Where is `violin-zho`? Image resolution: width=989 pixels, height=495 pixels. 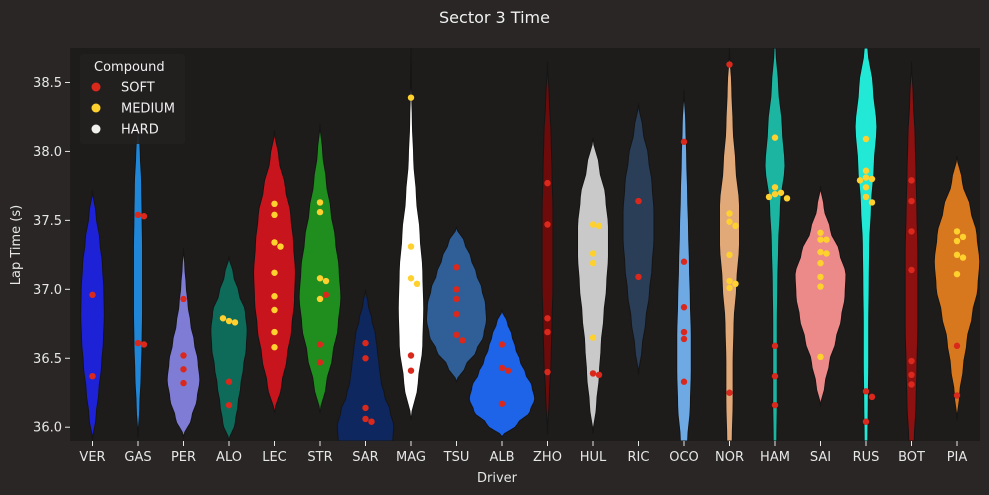
violin-zho is located at coordinates (547, 248).